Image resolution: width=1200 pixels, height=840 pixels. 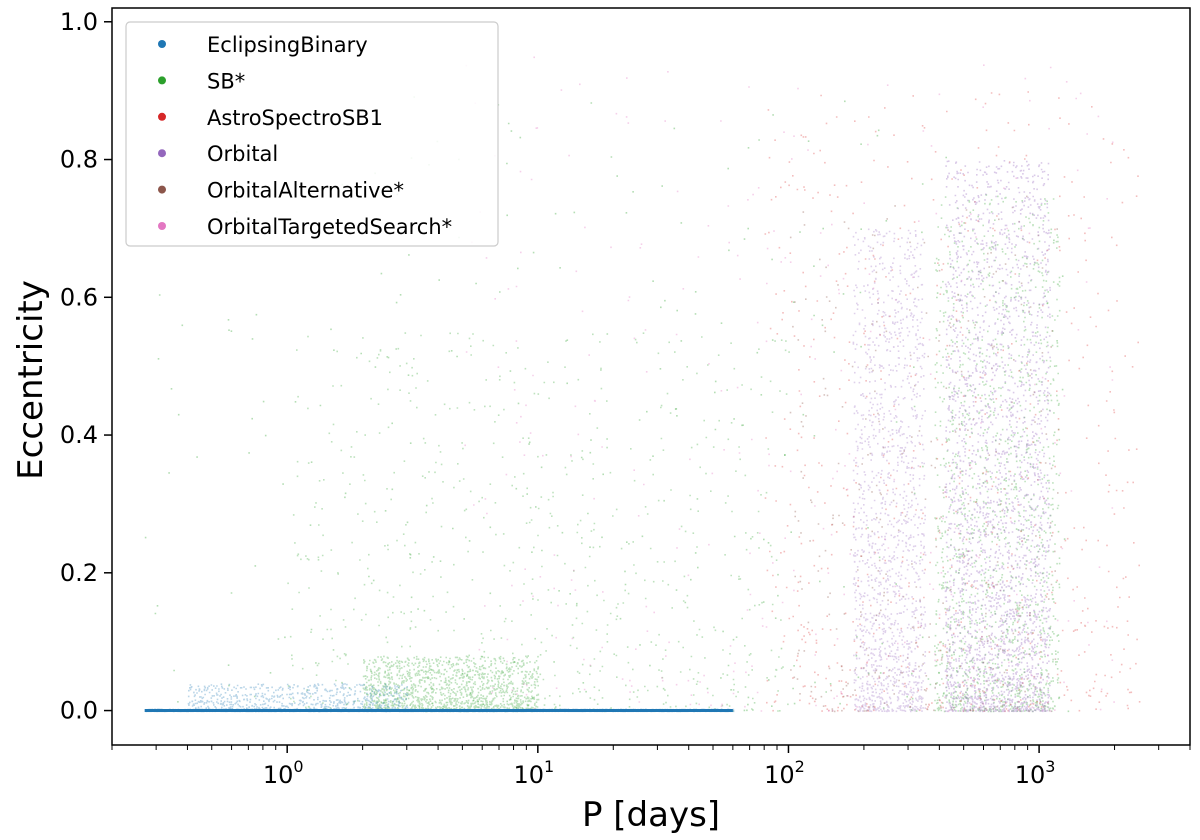 I want to click on x-tick-label: 10⁰, so click(x=283, y=773).